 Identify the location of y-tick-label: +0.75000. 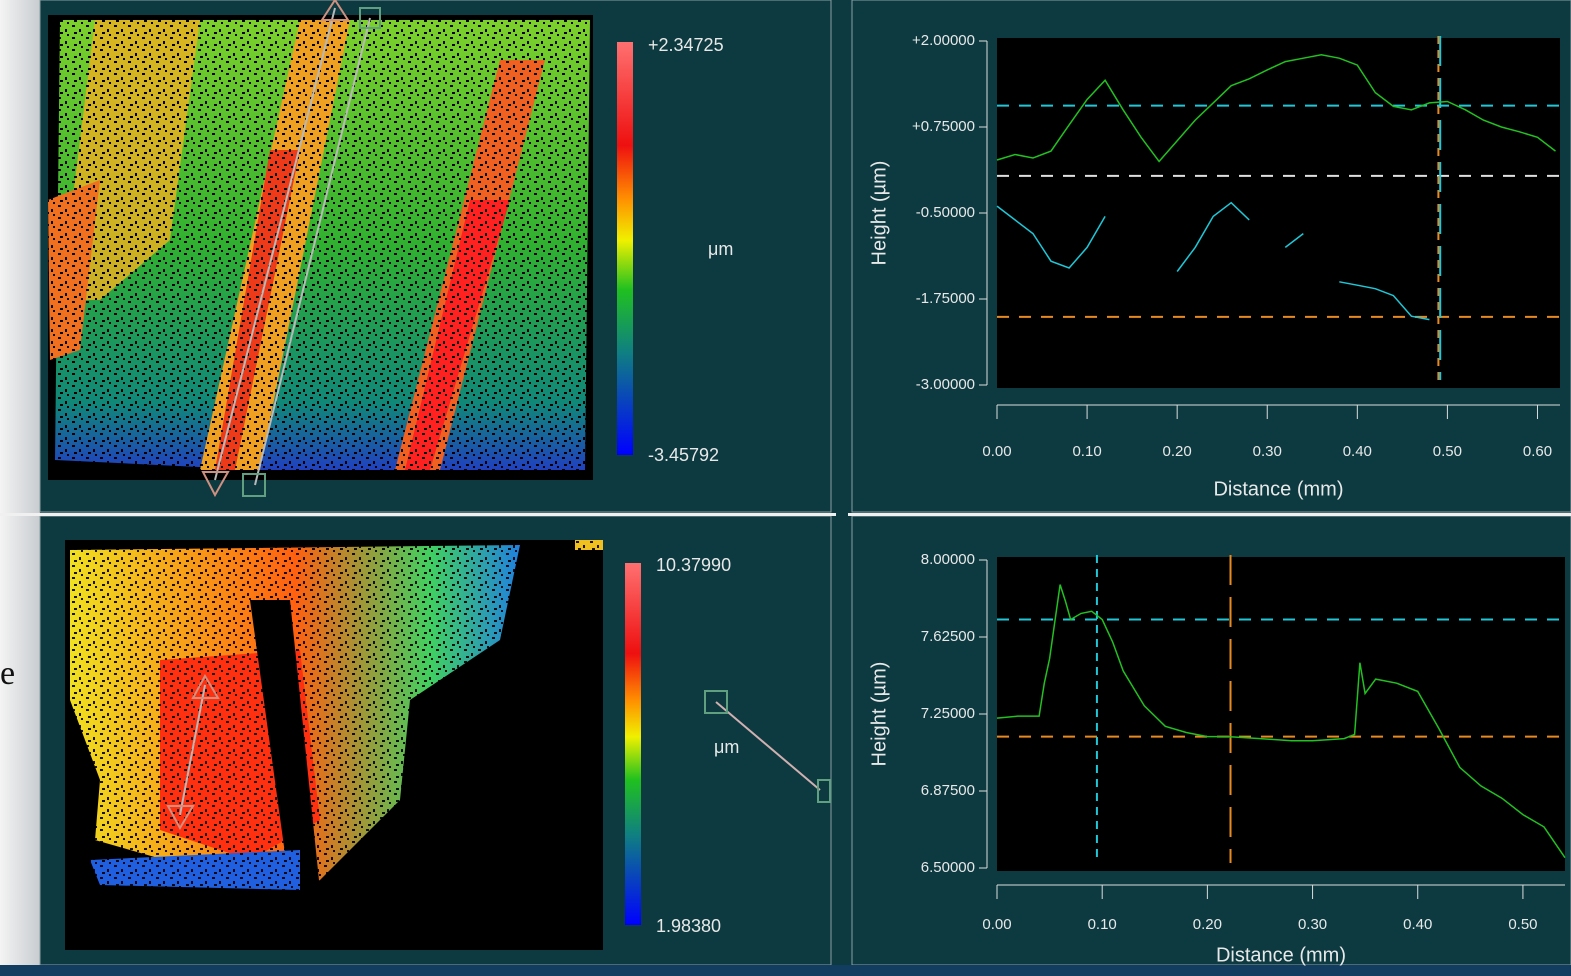
(943, 126).